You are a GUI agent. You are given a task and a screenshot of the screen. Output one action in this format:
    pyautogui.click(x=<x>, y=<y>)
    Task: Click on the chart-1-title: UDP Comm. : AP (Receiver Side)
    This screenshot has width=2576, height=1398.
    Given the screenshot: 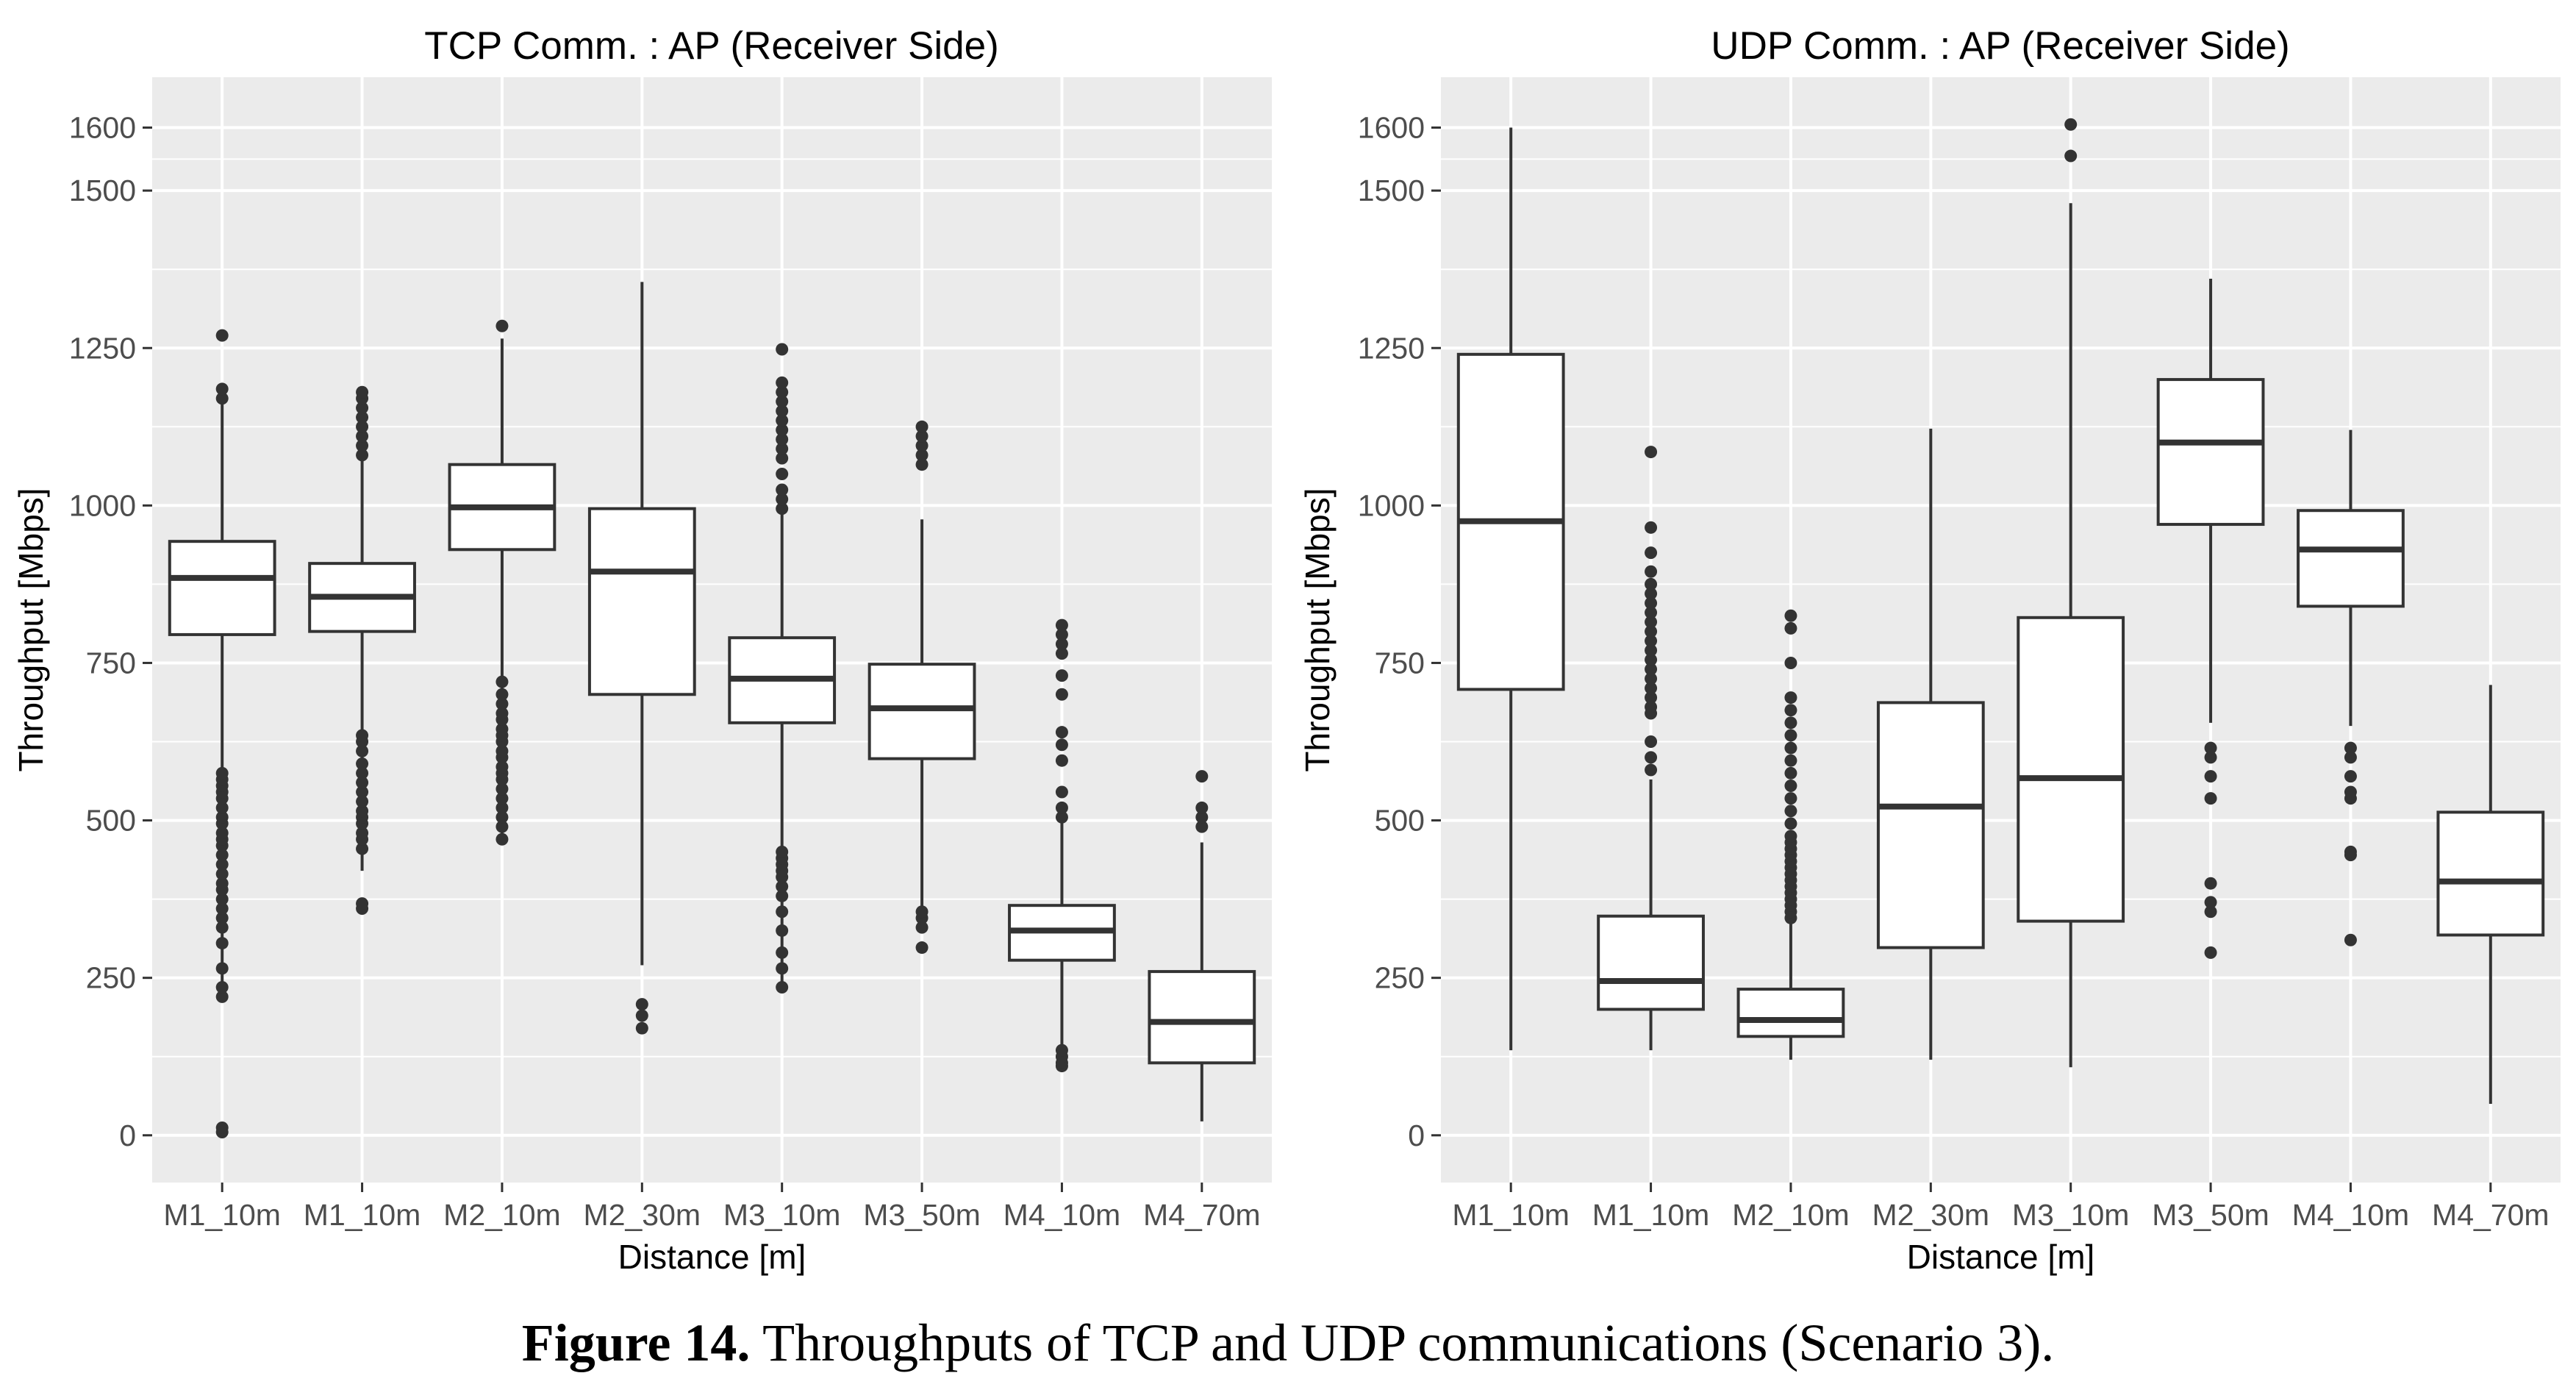 What is the action you would take?
    pyautogui.click(x=2000, y=46)
    